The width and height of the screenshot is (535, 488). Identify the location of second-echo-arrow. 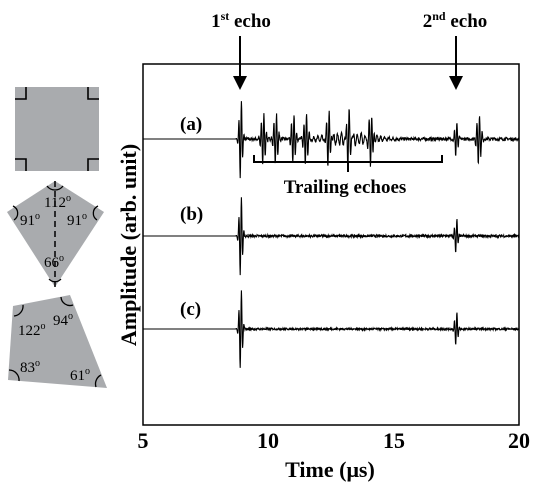
(456, 63).